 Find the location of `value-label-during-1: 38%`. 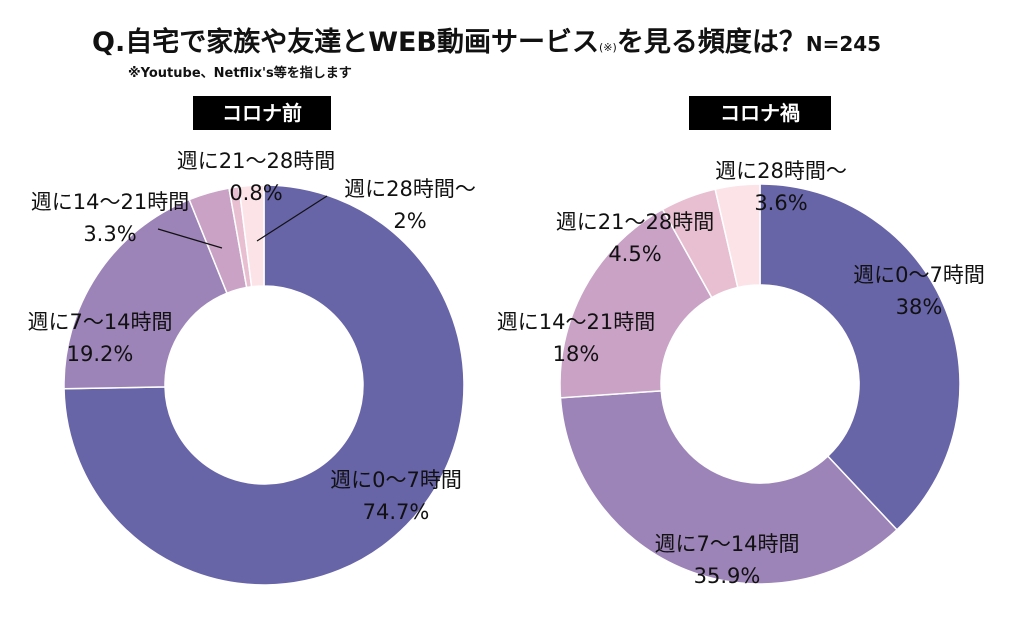

value-label-during-1: 38% is located at coordinates (919, 307).